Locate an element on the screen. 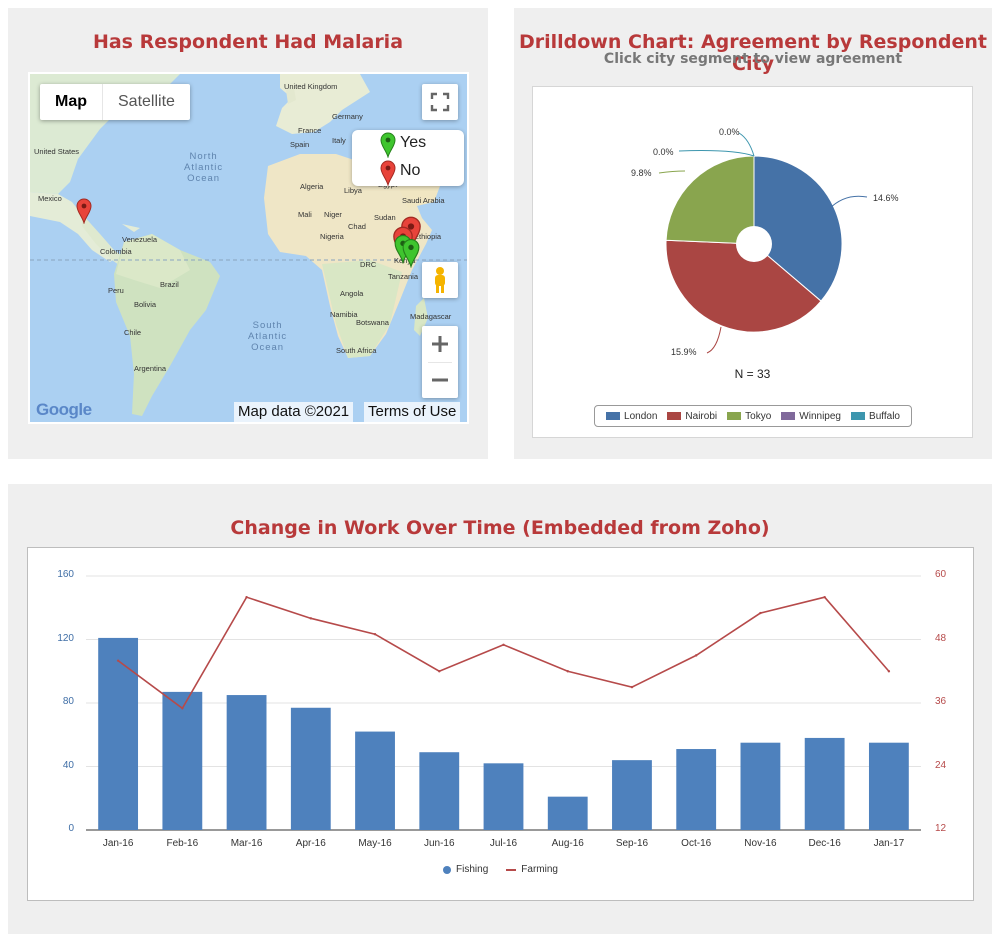 This screenshot has height=939, width=1000. pie-legend-item-london: London is located at coordinates (631, 416).